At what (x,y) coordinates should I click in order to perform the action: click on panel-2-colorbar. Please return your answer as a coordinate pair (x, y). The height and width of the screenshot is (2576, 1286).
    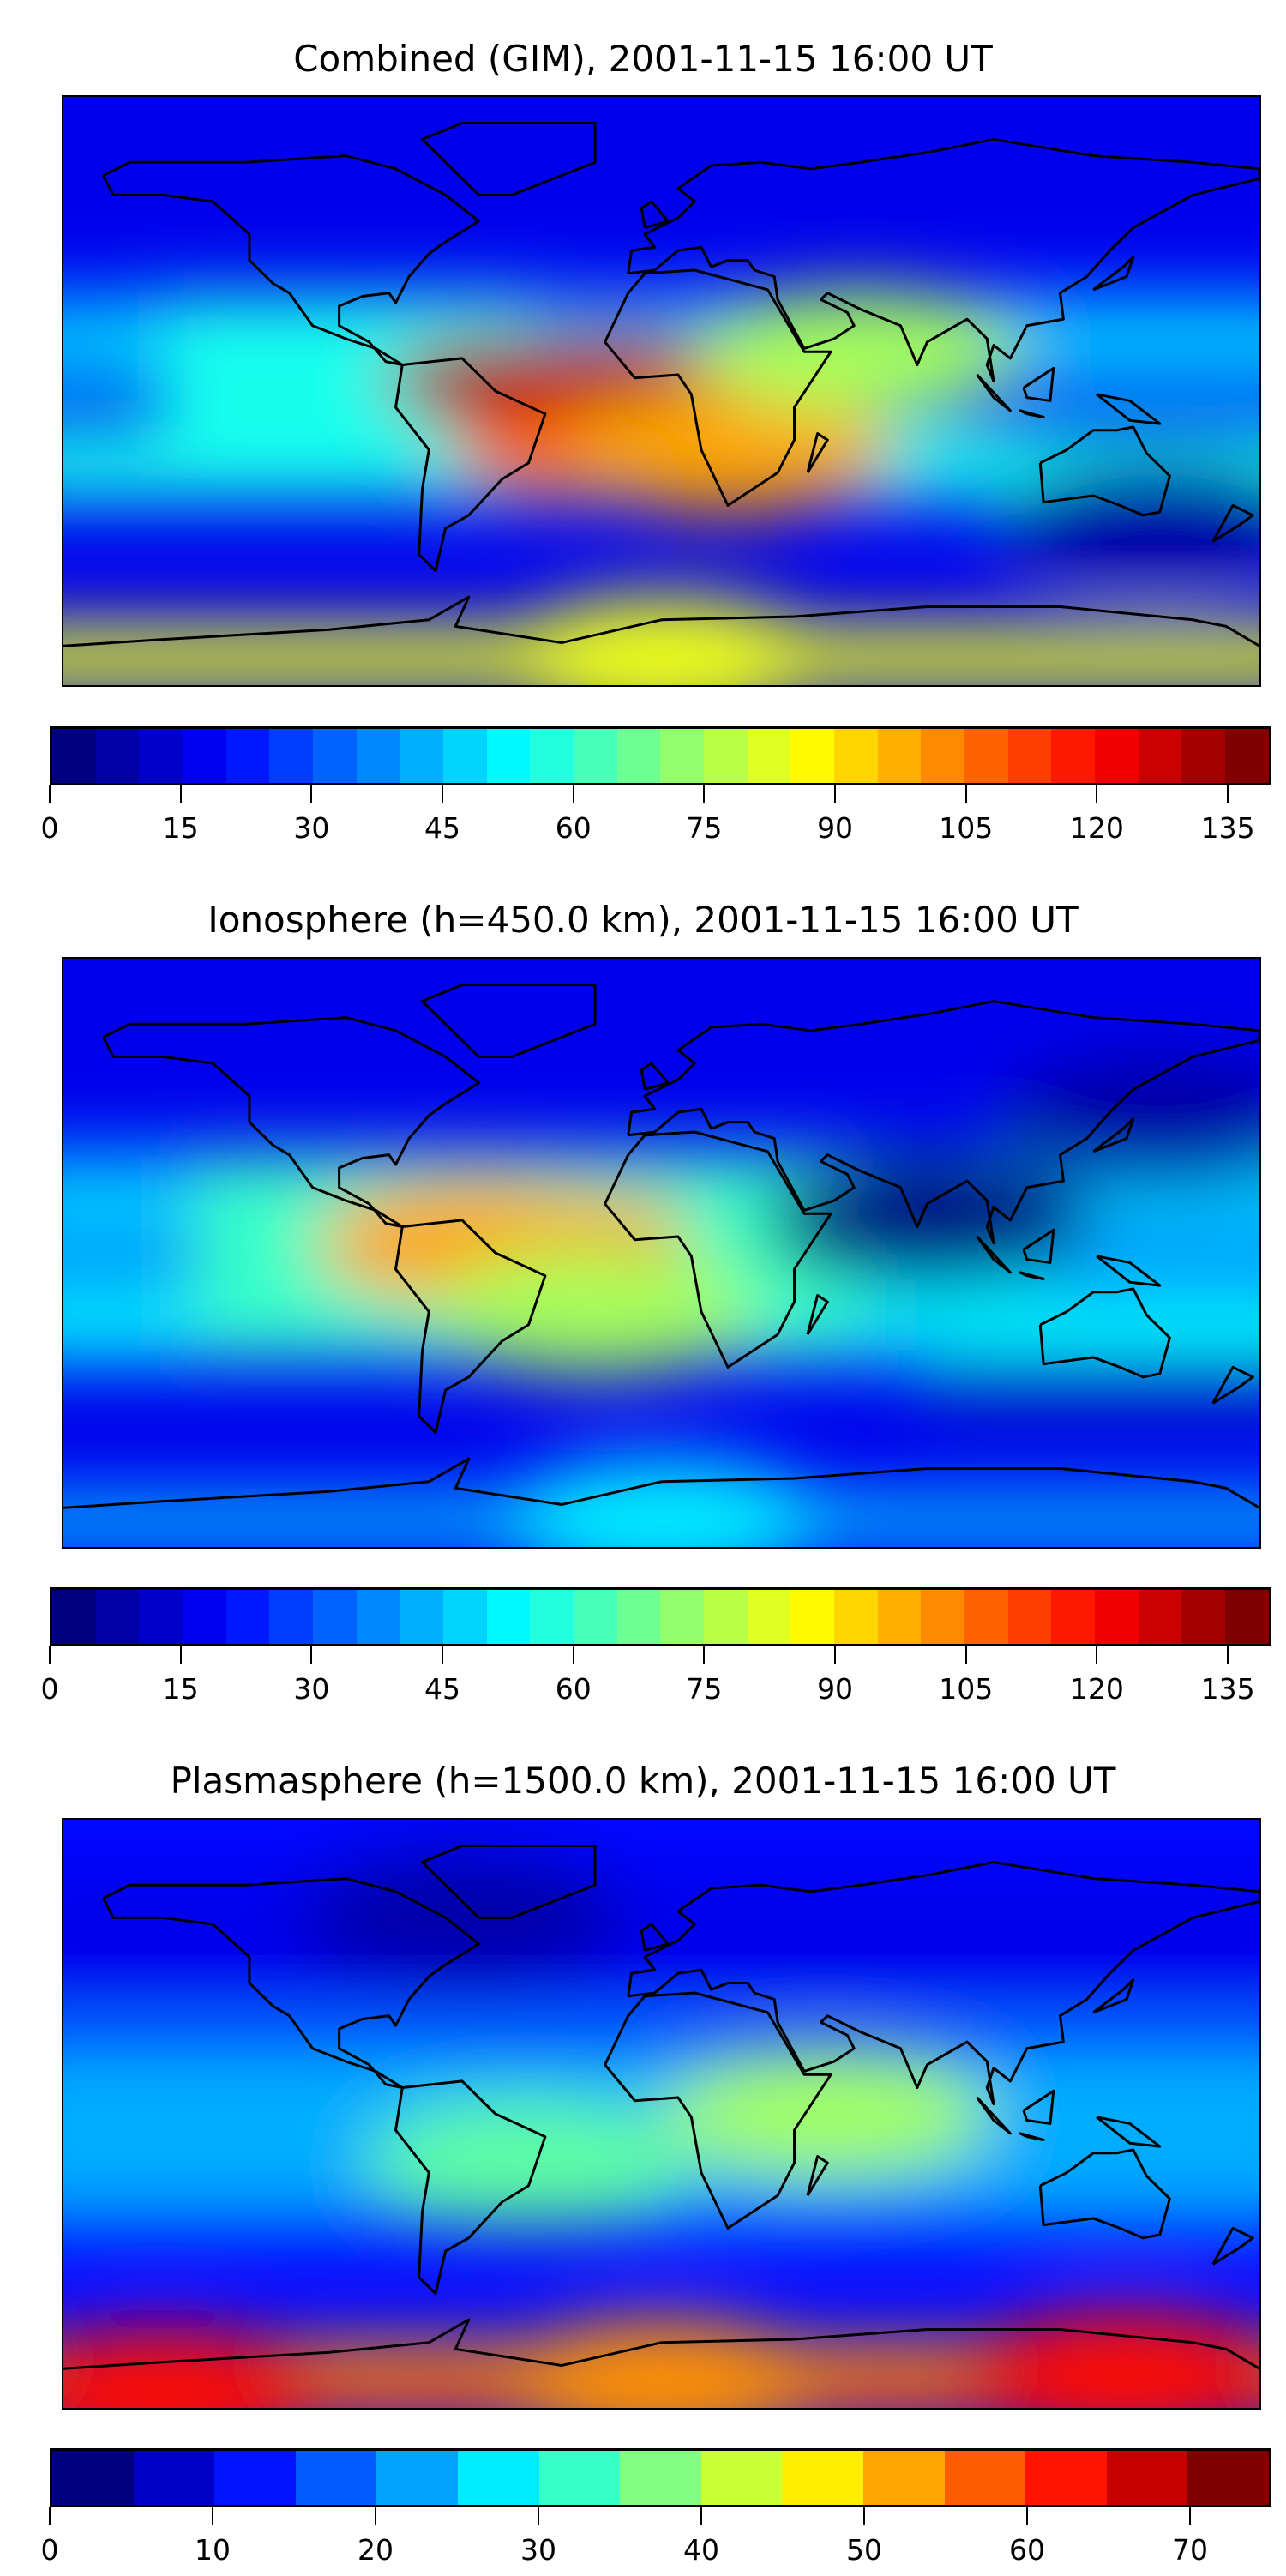
    Looking at the image, I should click on (660, 1616).